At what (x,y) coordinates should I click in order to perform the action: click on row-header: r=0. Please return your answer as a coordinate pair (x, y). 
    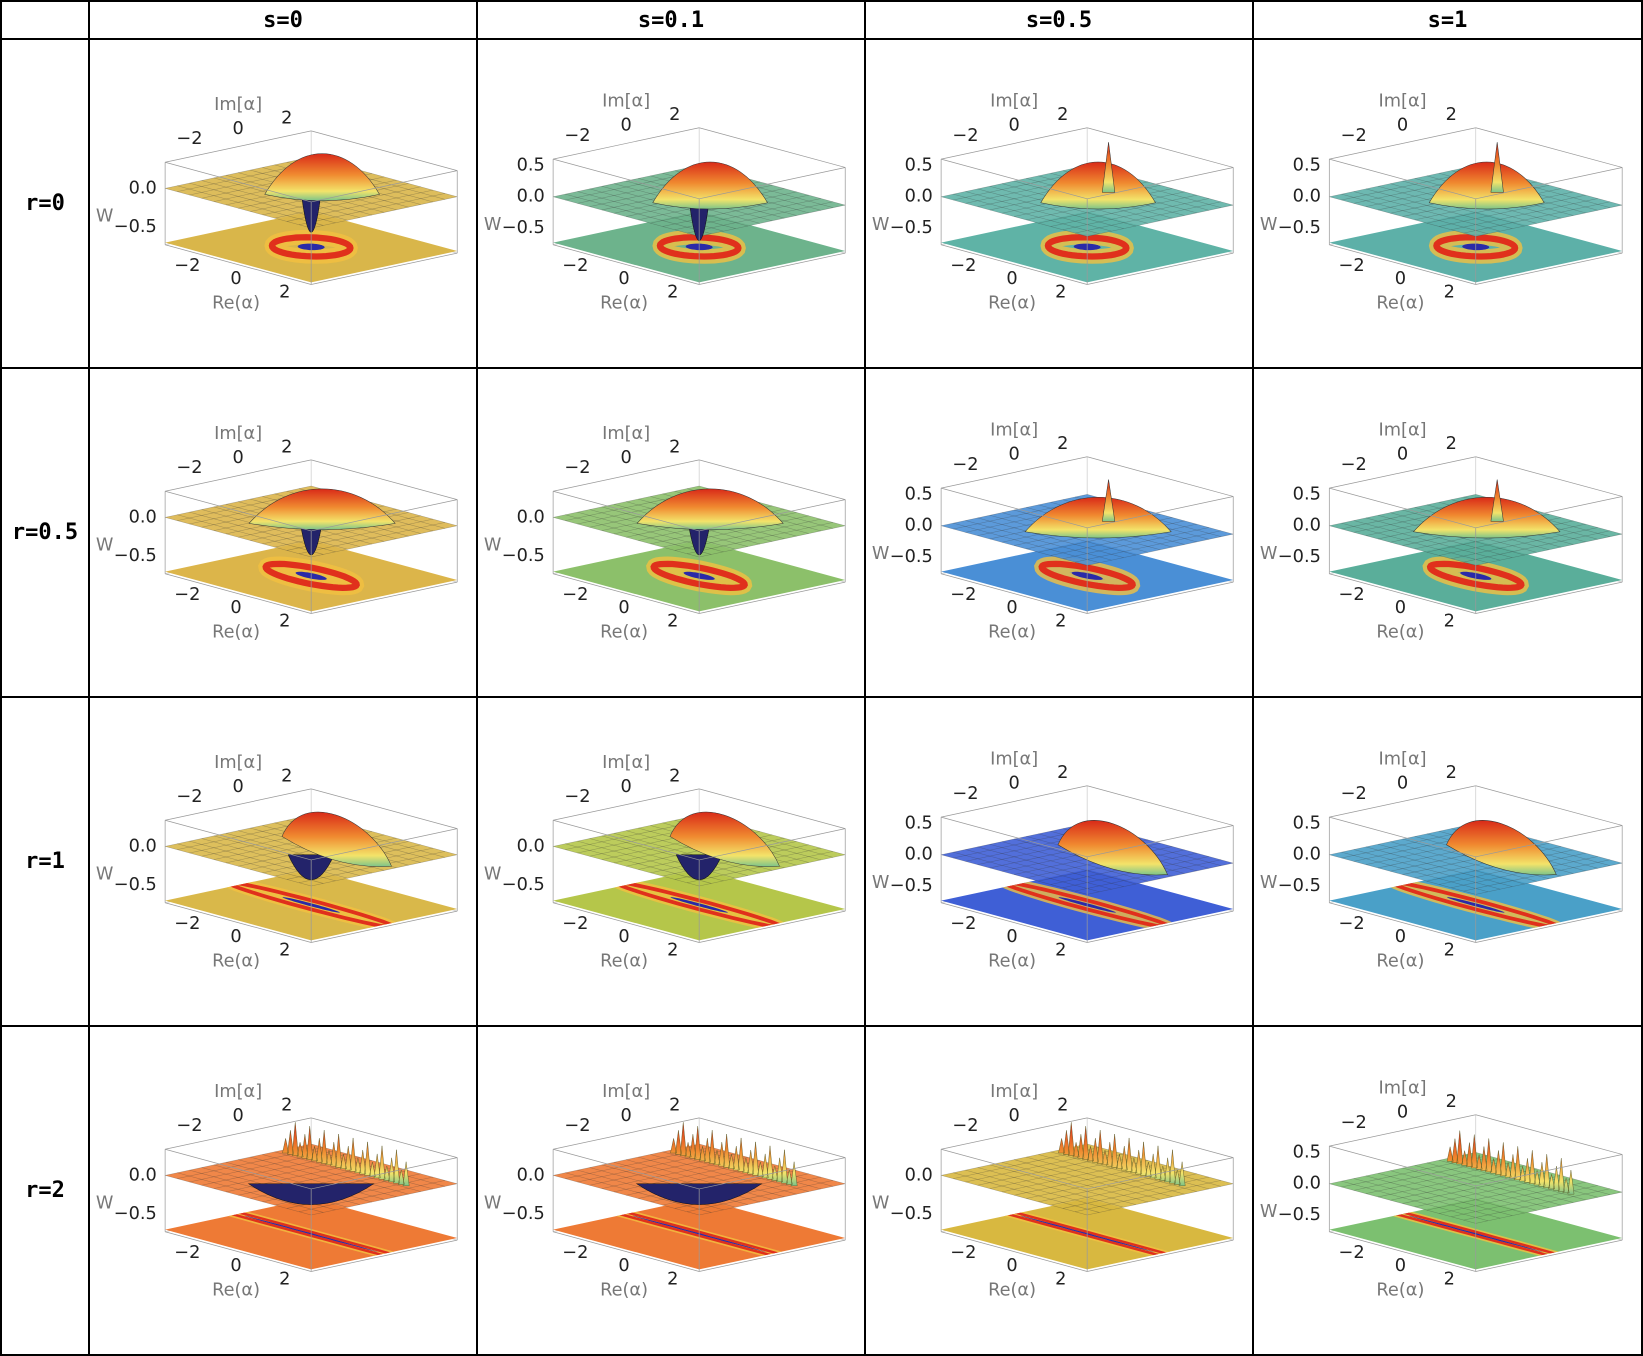
    Looking at the image, I should click on (45, 204).